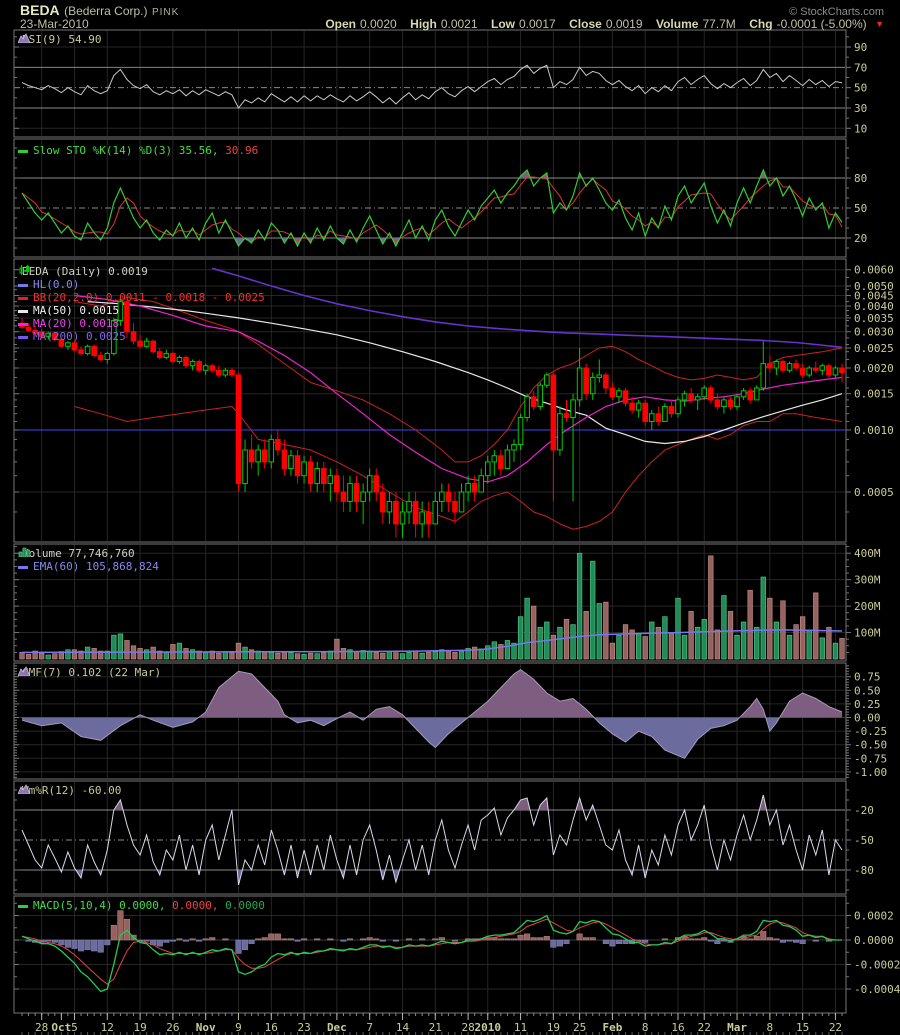 This screenshot has width=900, height=1035. What do you see at coordinates (874, 318) in the screenshot?
I see `svg-text: 0.0035` at bounding box center [874, 318].